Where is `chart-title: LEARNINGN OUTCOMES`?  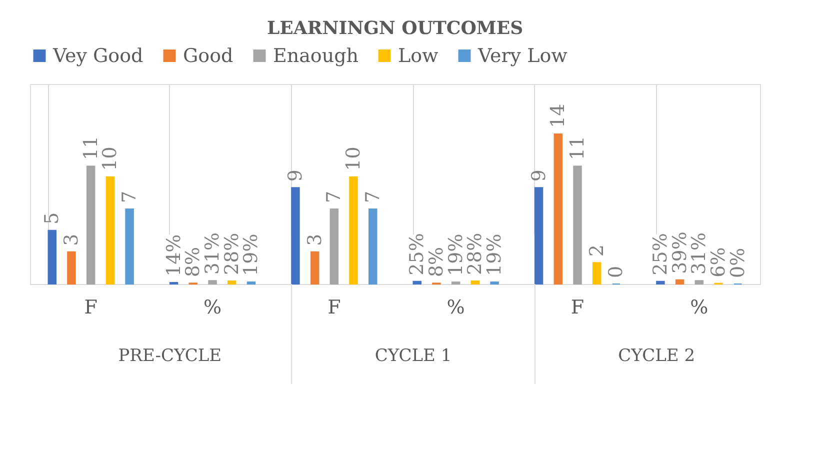
chart-title: LEARNINGN OUTCOMES is located at coordinates (395, 28).